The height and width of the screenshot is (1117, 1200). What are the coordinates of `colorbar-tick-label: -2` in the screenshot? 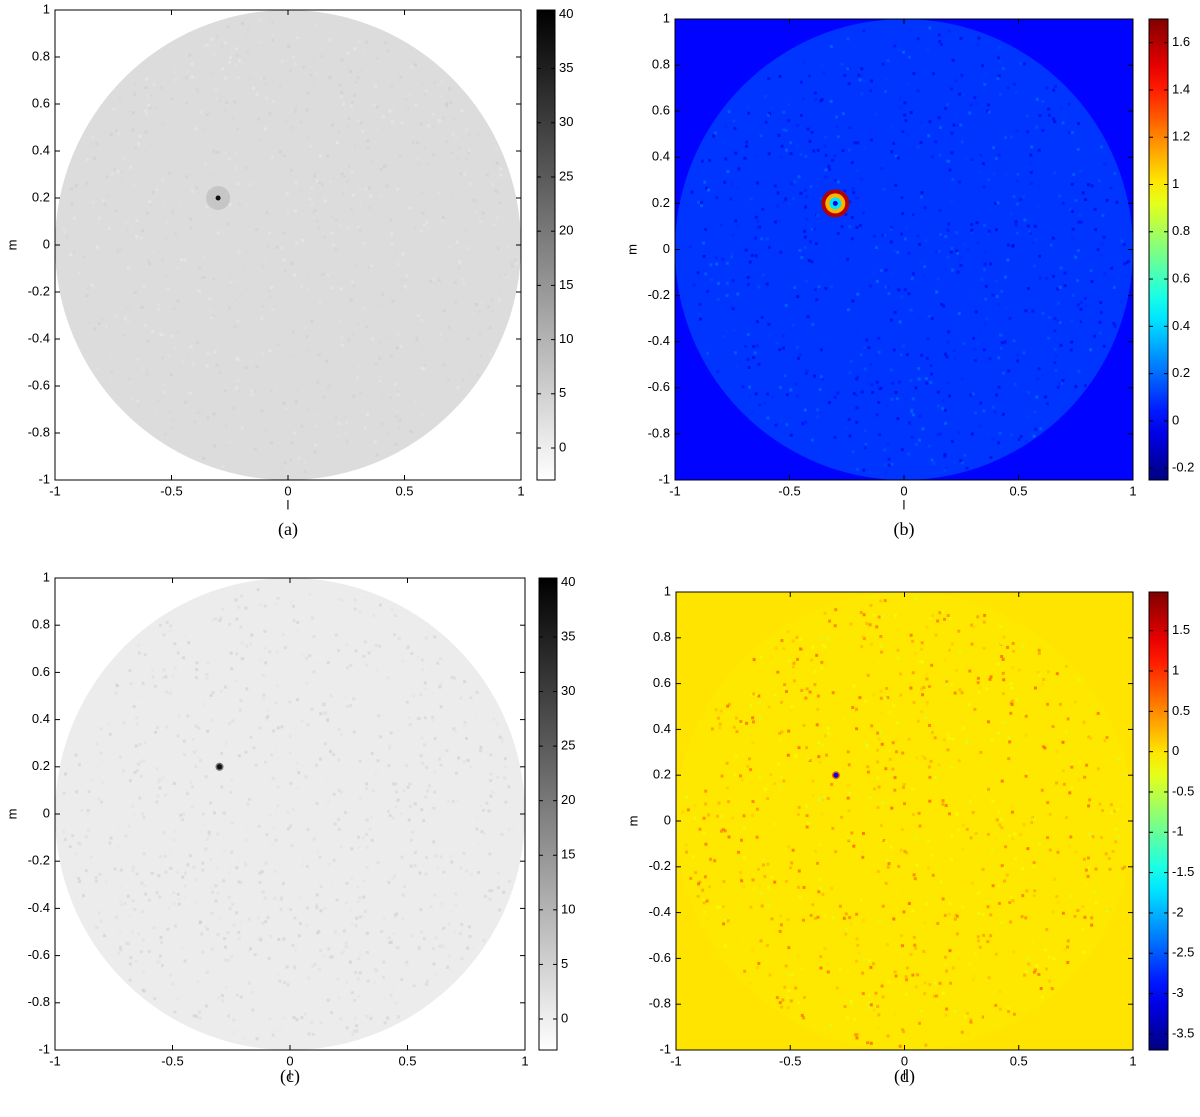 It's located at (1178, 911).